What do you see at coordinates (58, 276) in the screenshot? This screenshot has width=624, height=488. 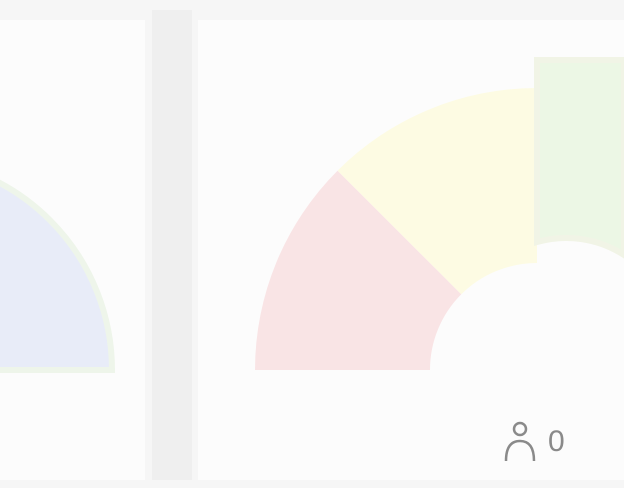 I see `left-gauge` at bounding box center [58, 276].